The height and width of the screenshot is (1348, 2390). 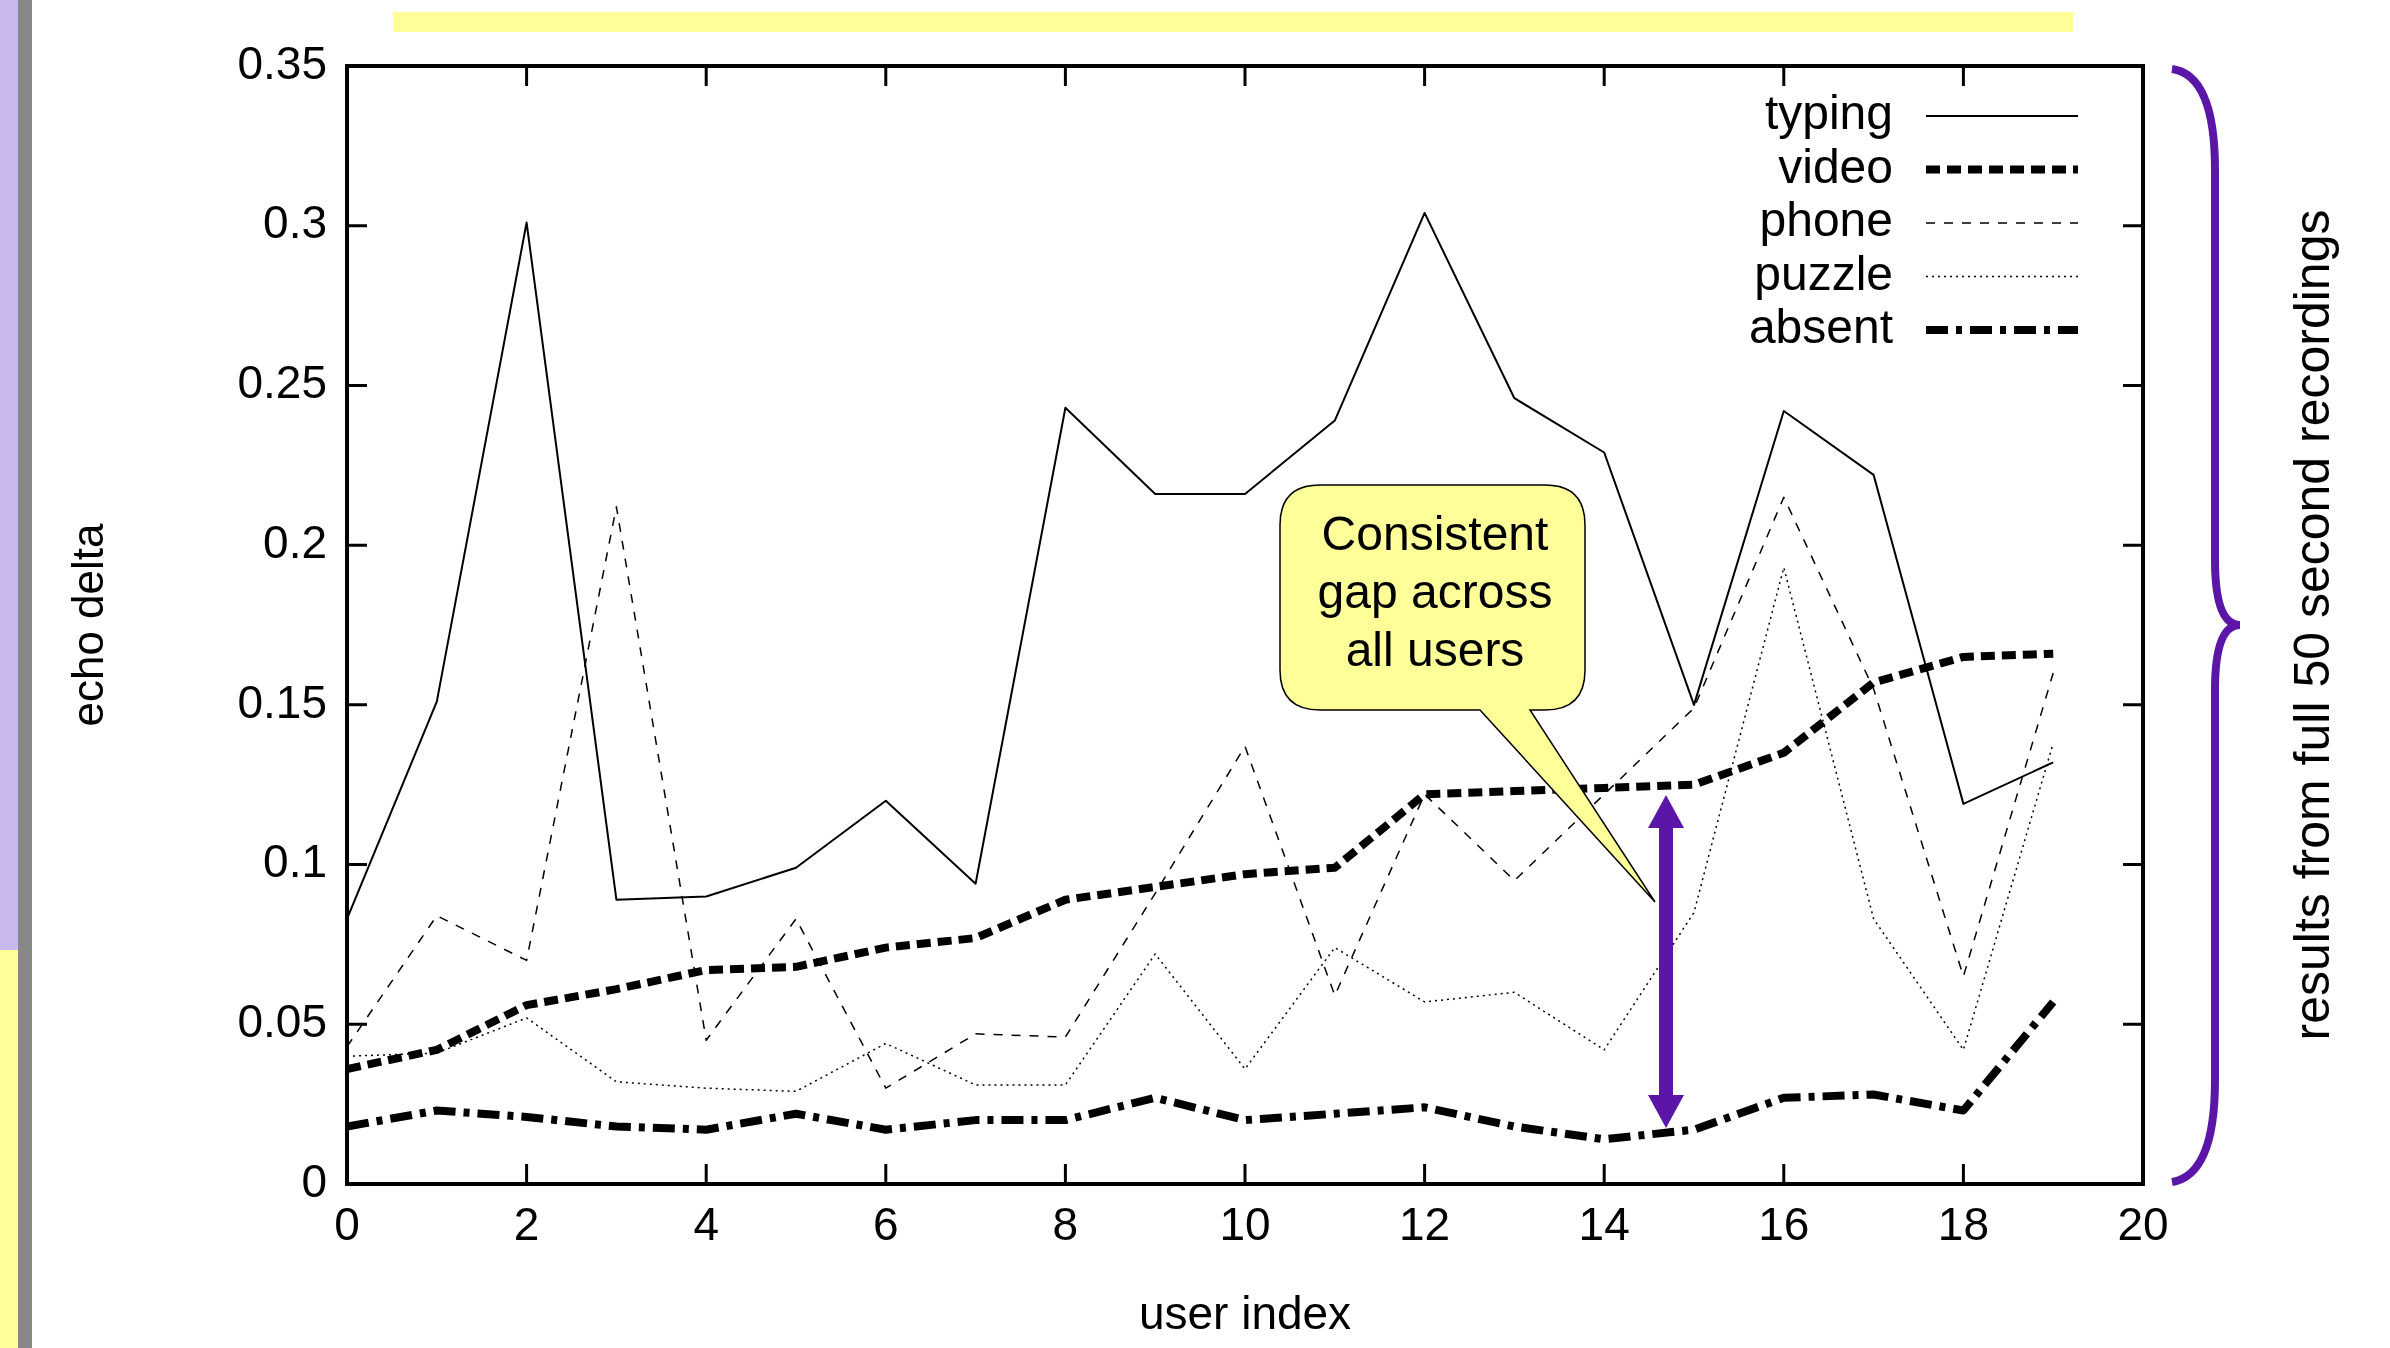 What do you see at coordinates (1784, 1224) in the screenshot?
I see `x-tick-label: 16` at bounding box center [1784, 1224].